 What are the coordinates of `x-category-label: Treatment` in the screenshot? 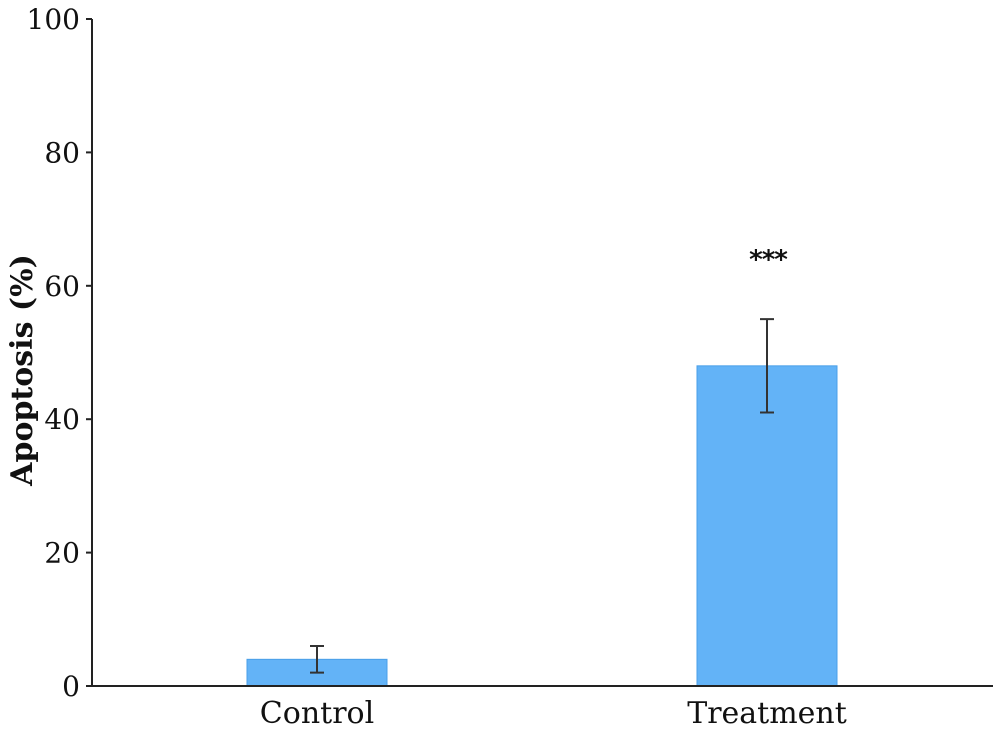 It's located at (767, 713).